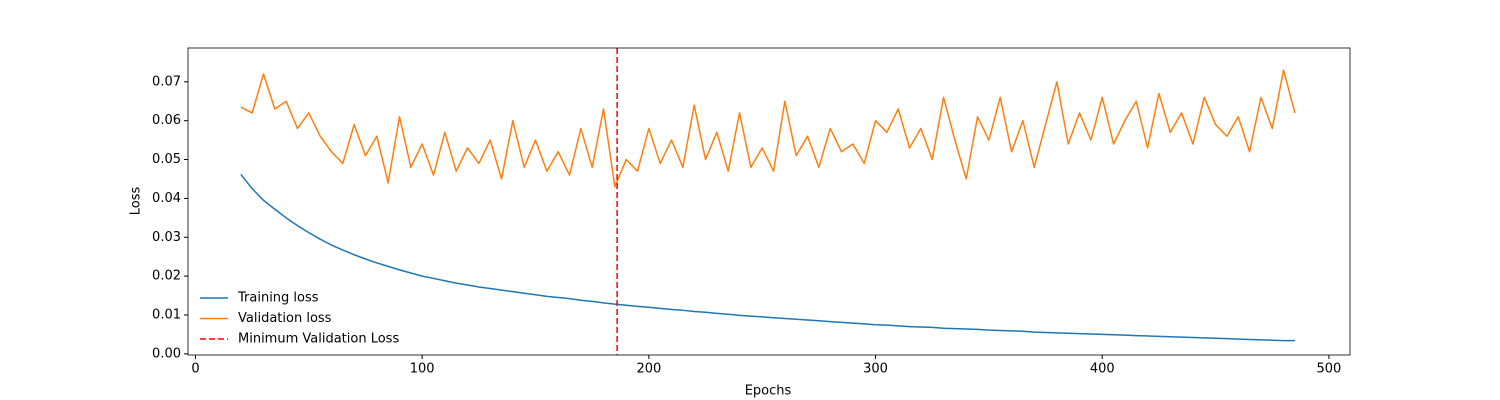 This screenshot has height=400, width=1500. Describe the element at coordinates (166, 314) in the screenshot. I see `y-tick-label: 0.01` at that location.